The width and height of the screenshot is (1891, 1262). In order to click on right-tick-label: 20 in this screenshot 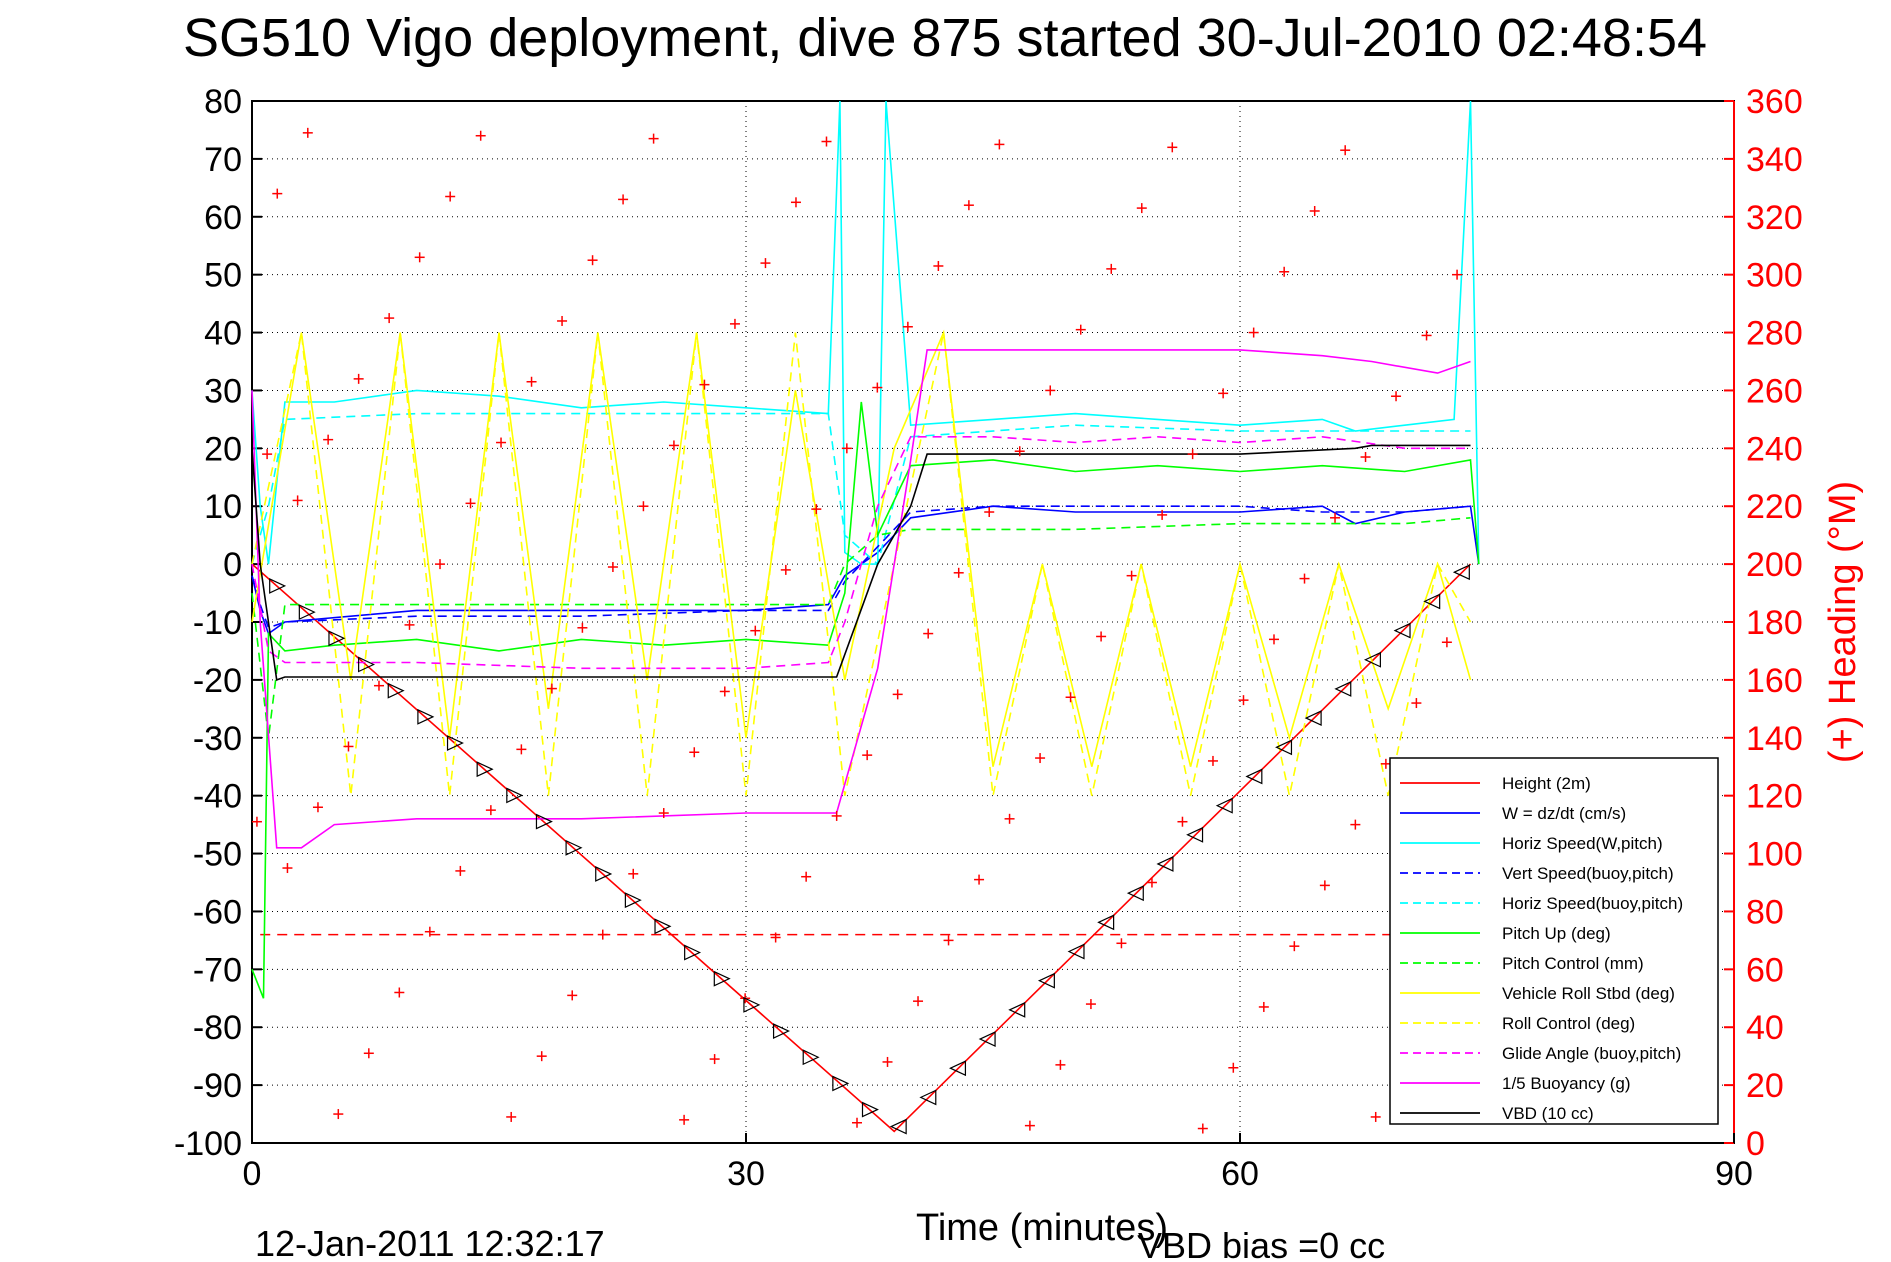, I will do `click(1765, 1086)`.